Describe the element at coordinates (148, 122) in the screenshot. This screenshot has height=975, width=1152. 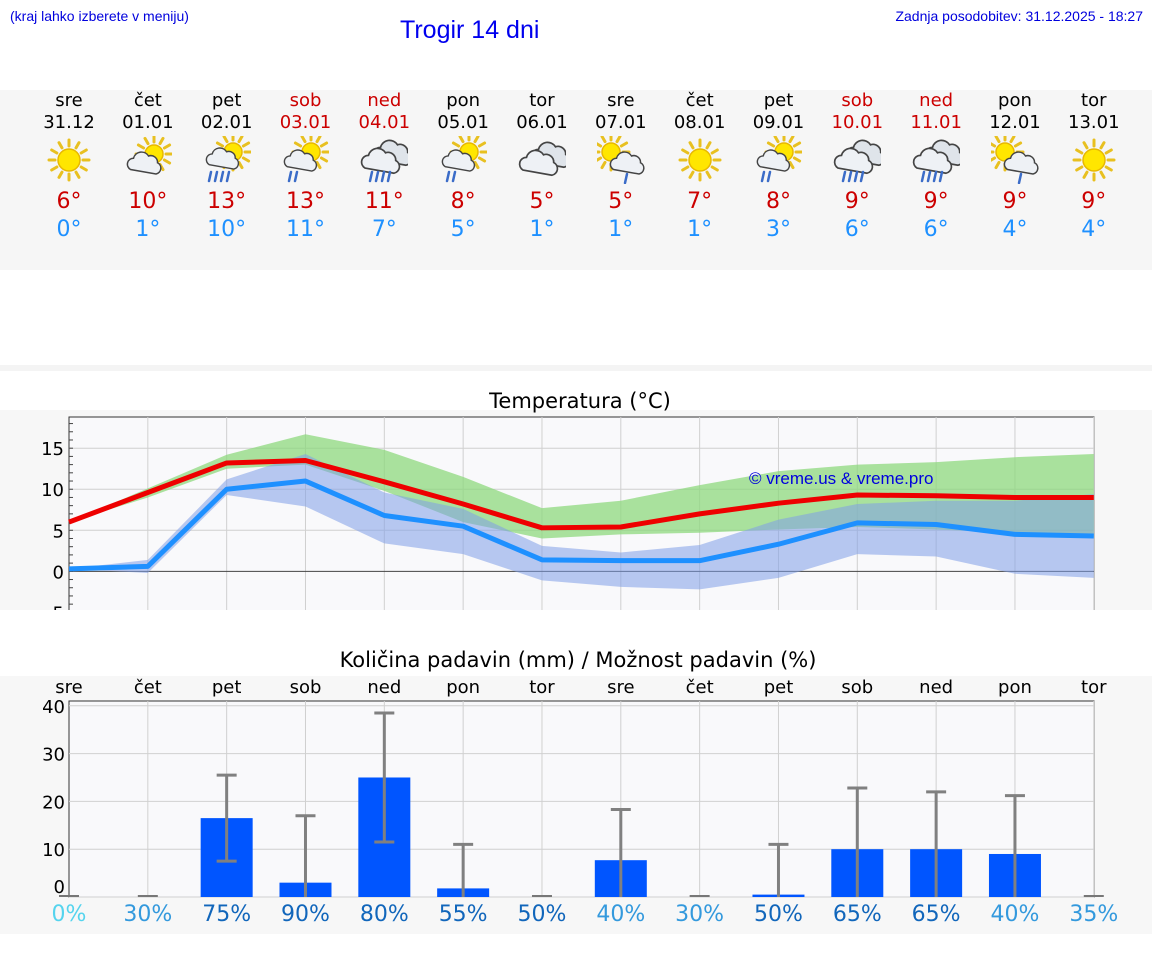
I see `day-date: 01.01` at that location.